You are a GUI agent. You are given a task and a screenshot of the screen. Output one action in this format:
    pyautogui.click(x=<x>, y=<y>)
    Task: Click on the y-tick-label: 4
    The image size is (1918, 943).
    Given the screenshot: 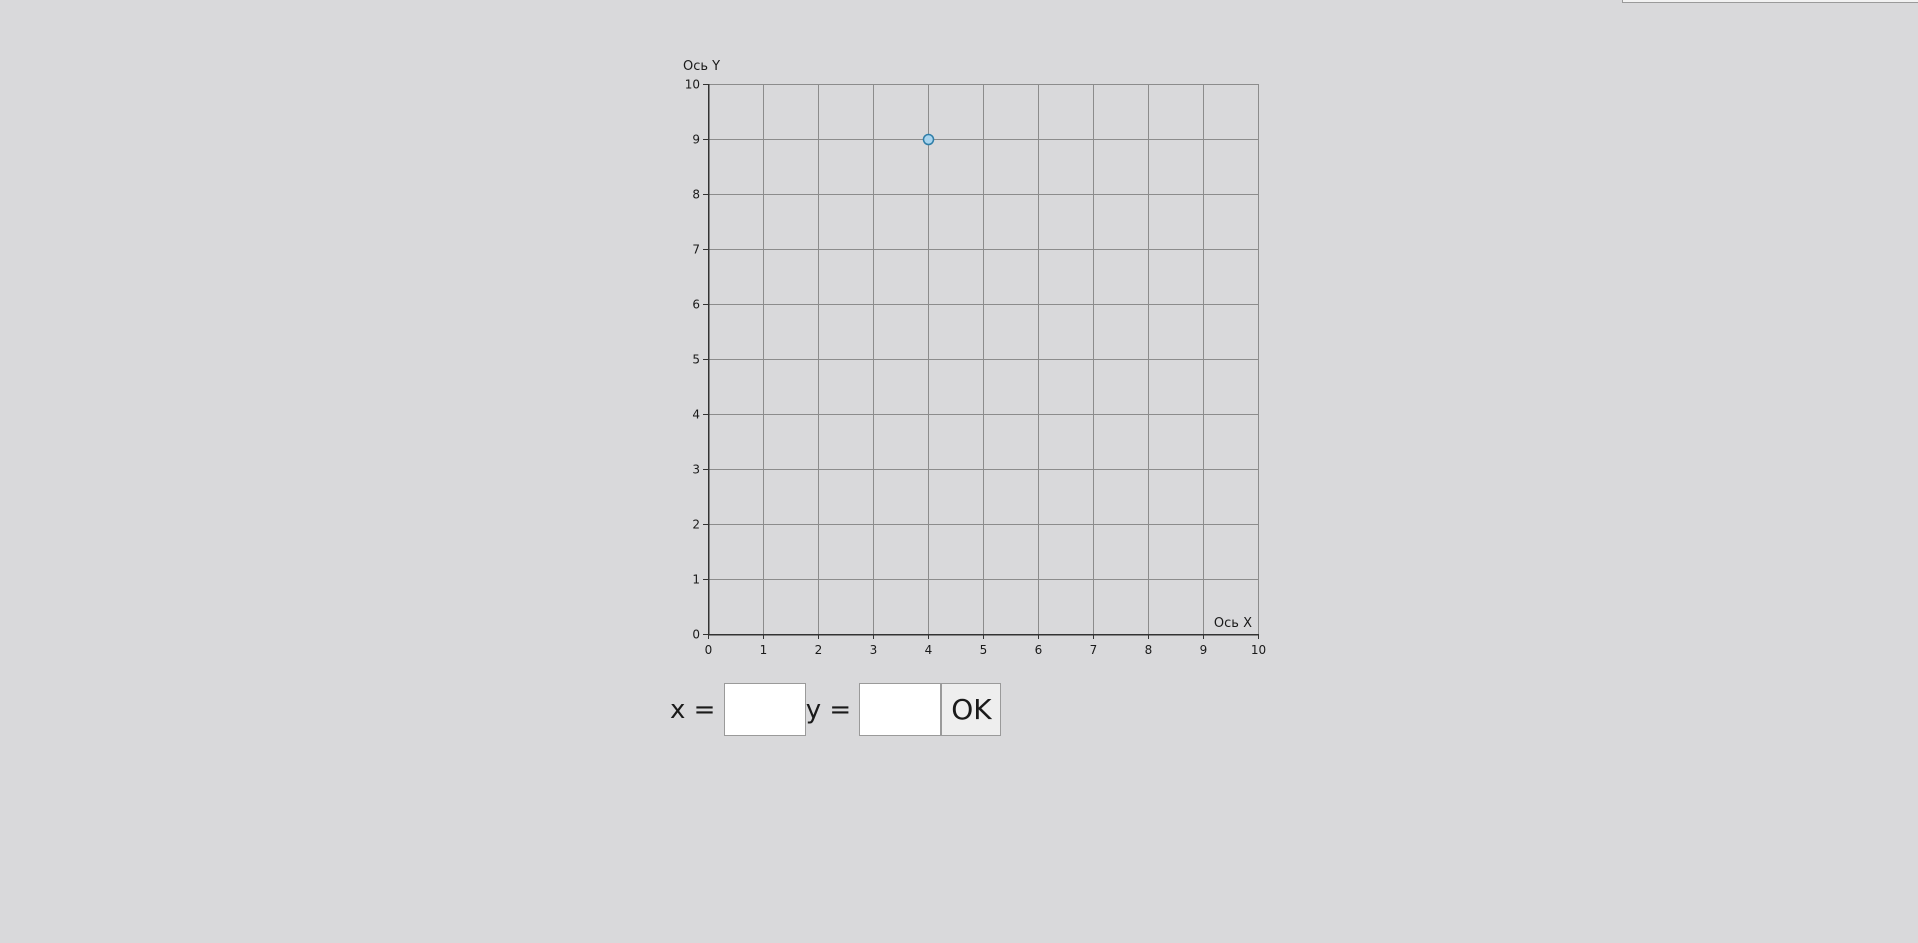 What is the action you would take?
    pyautogui.click(x=696, y=415)
    